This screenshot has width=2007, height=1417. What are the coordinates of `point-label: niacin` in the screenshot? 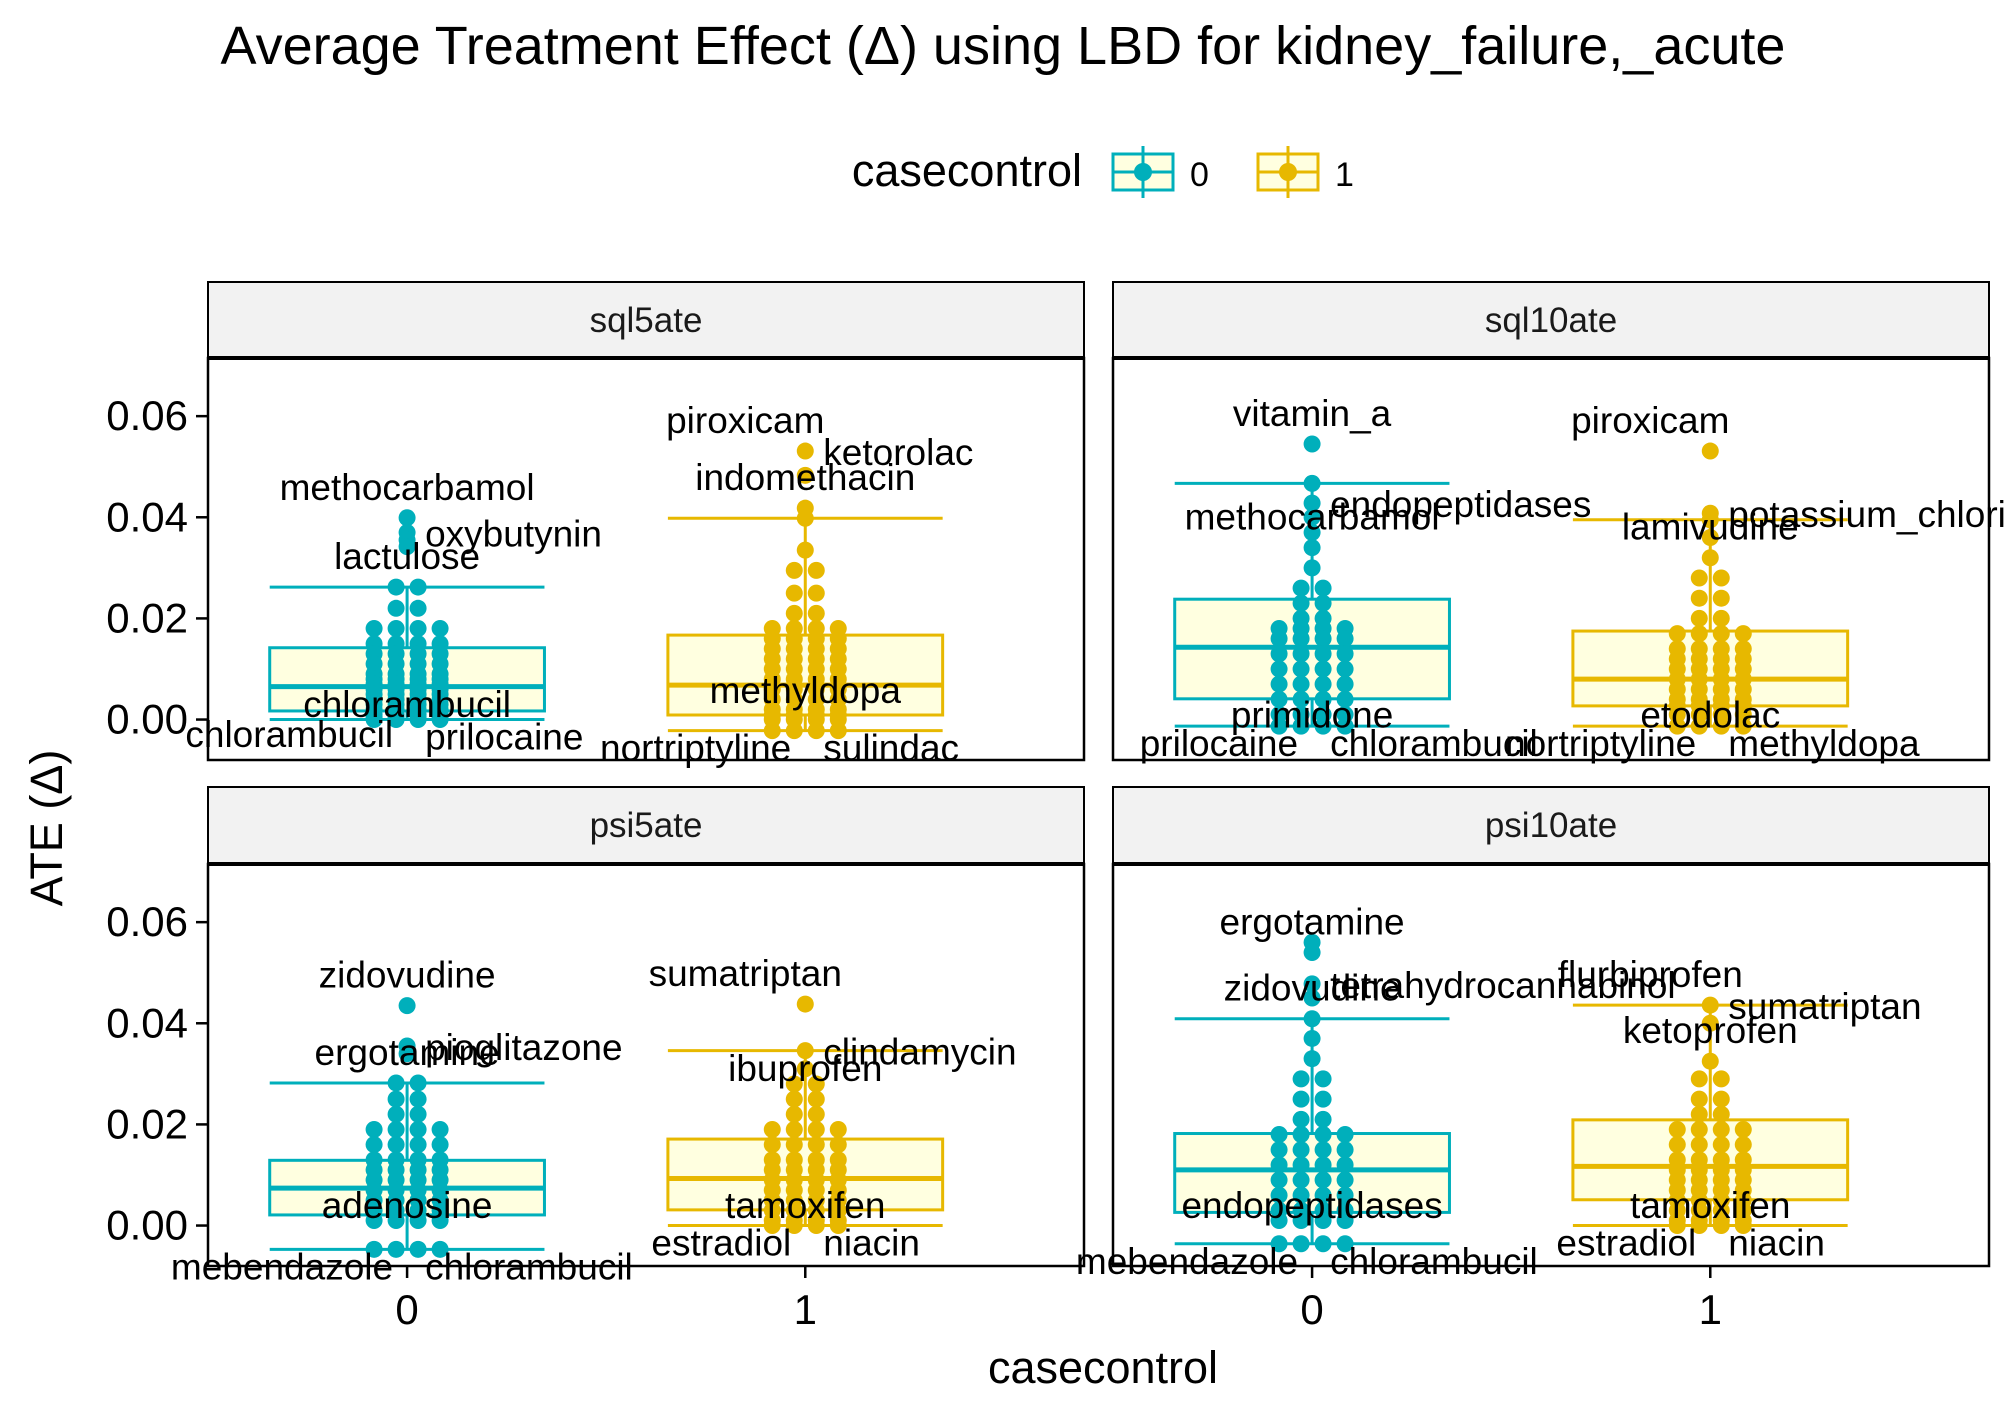 It's located at (1776, 1243).